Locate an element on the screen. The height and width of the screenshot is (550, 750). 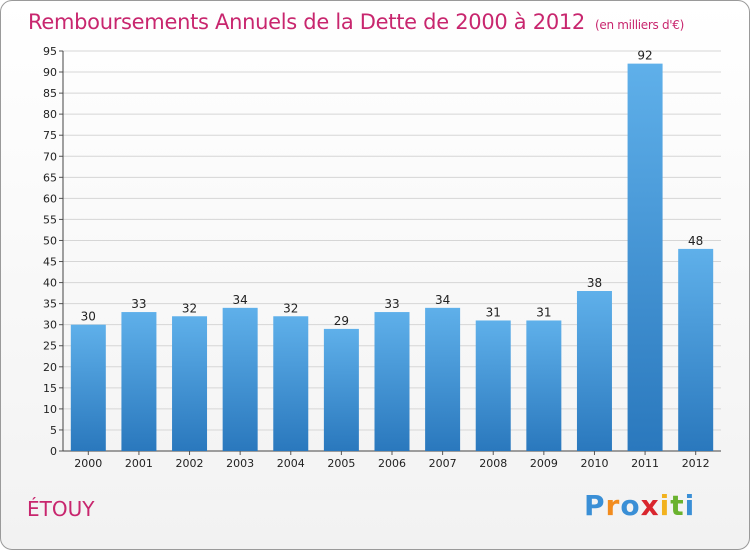
bar-value-label: 30 is located at coordinates (88, 317).